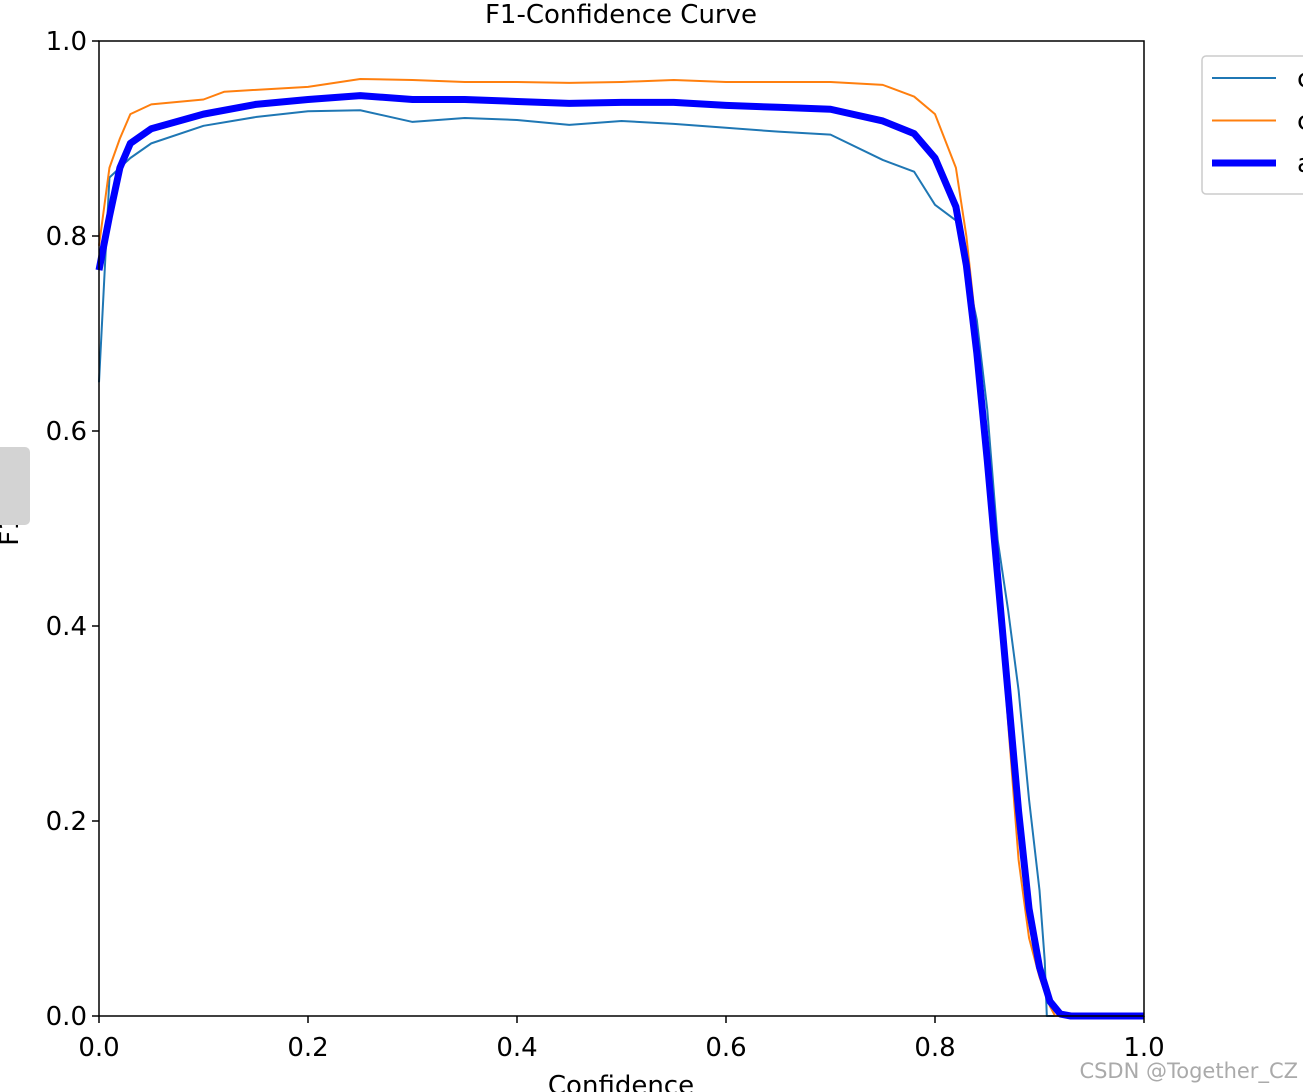  I want to click on y-tick-label: 0.0, so click(66, 1017).